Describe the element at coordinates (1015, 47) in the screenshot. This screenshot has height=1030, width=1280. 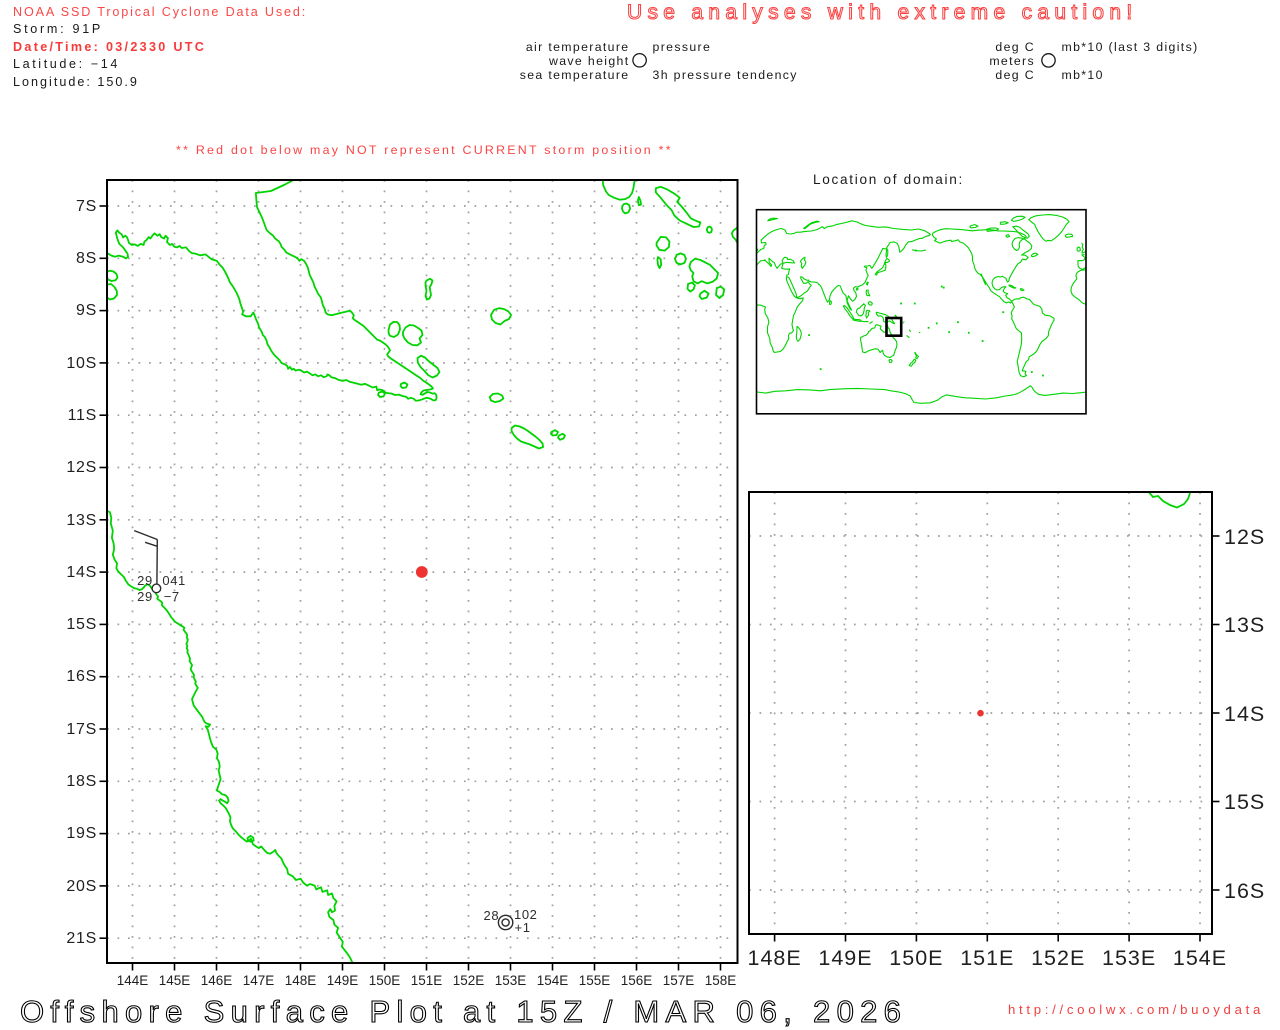
I see `legend-degc-1: deg C` at that location.